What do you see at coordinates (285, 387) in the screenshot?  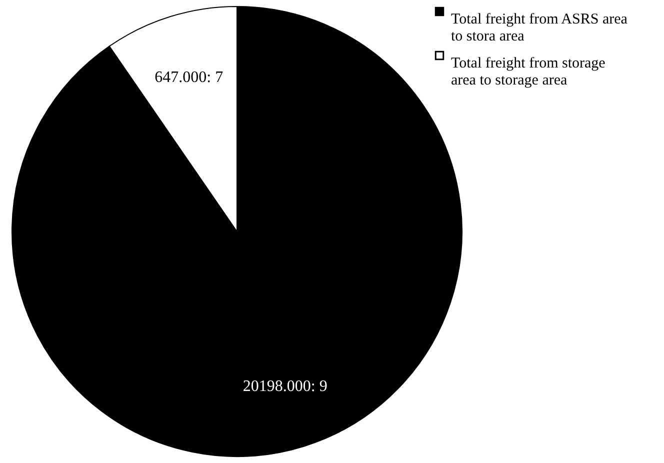 I see `data-label: 20198.000: 9` at bounding box center [285, 387].